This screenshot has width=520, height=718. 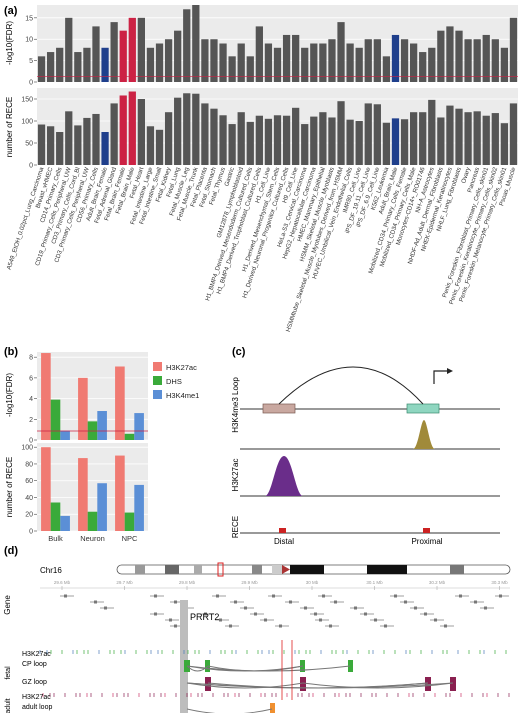 I want to click on d-coord-label: 30.3 Mb, so click(x=499, y=582).